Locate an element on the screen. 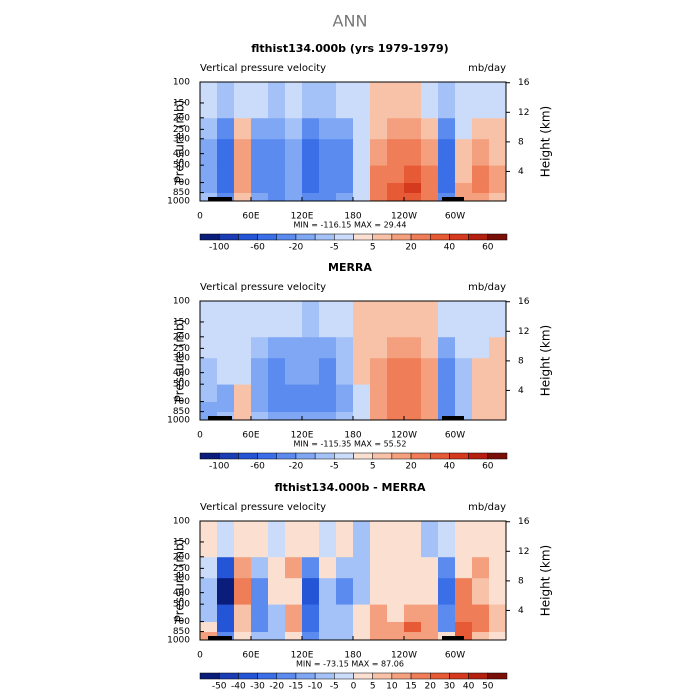 This screenshot has width=700, height=700. y-tick-label: 500 is located at coordinates (181, 166).